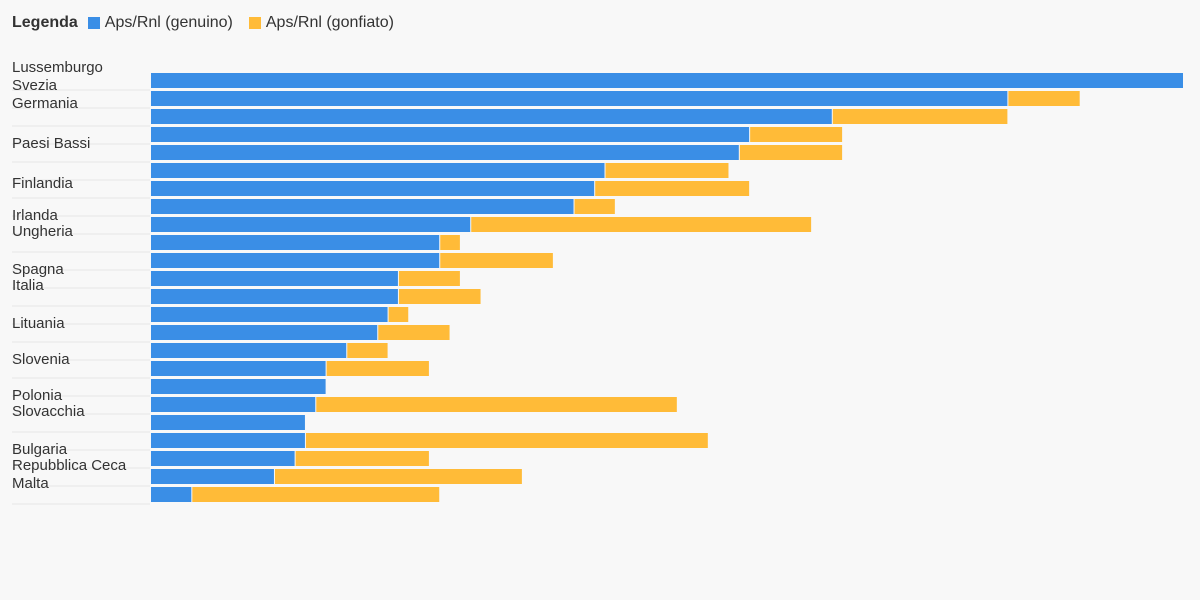 This screenshot has width=1200, height=600. What do you see at coordinates (28, 285) in the screenshot?
I see `category-label: Italia` at bounding box center [28, 285].